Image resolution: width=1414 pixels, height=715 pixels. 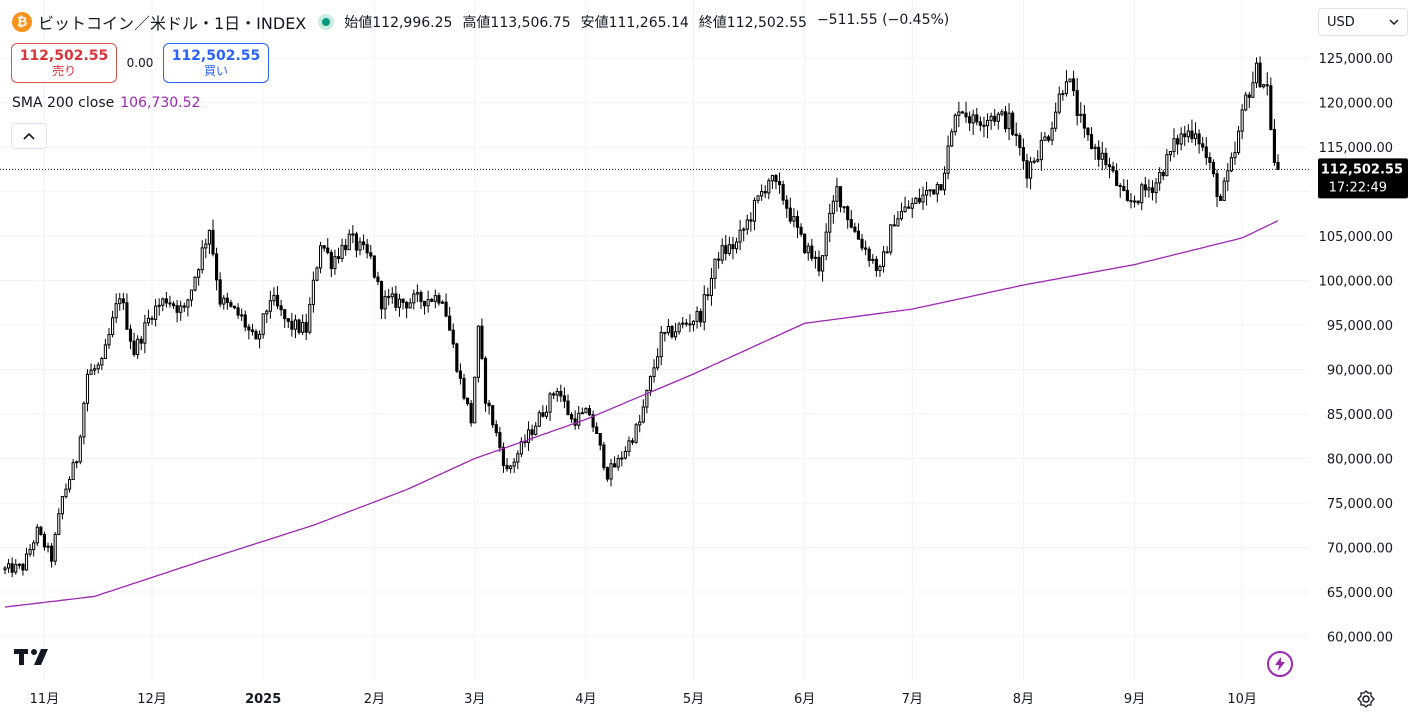 What do you see at coordinates (22, 22) in the screenshot?
I see `bitcoin-icon: ₿` at bounding box center [22, 22].